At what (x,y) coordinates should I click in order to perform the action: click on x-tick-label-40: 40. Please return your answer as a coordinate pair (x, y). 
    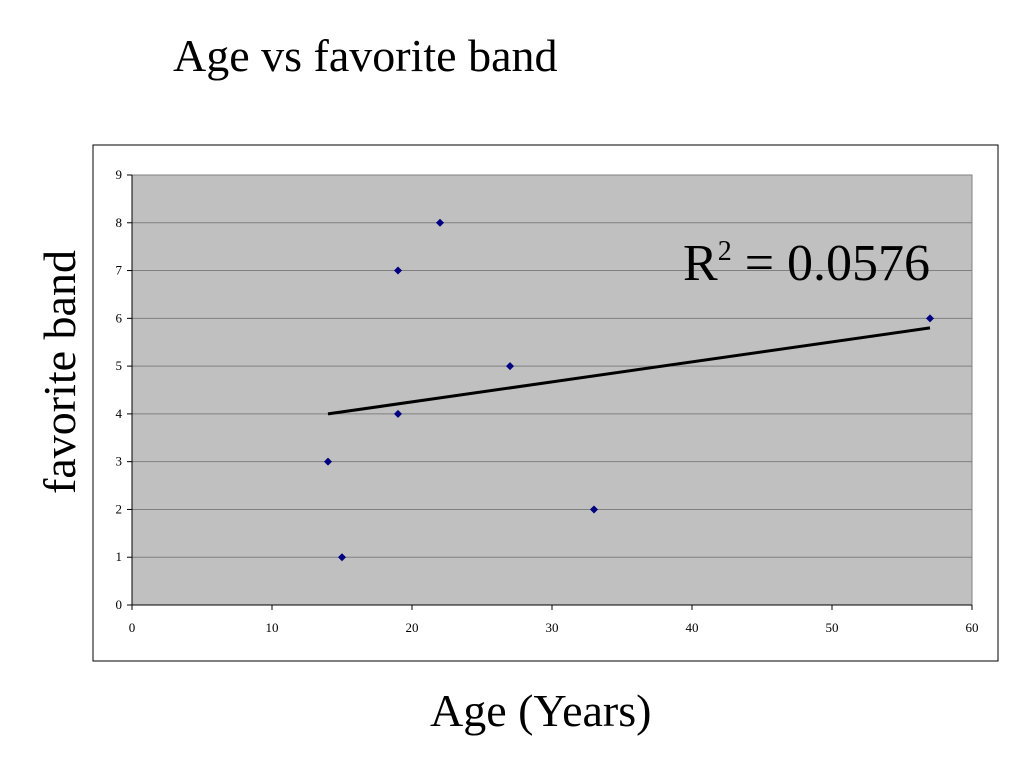
    Looking at the image, I should click on (692, 627).